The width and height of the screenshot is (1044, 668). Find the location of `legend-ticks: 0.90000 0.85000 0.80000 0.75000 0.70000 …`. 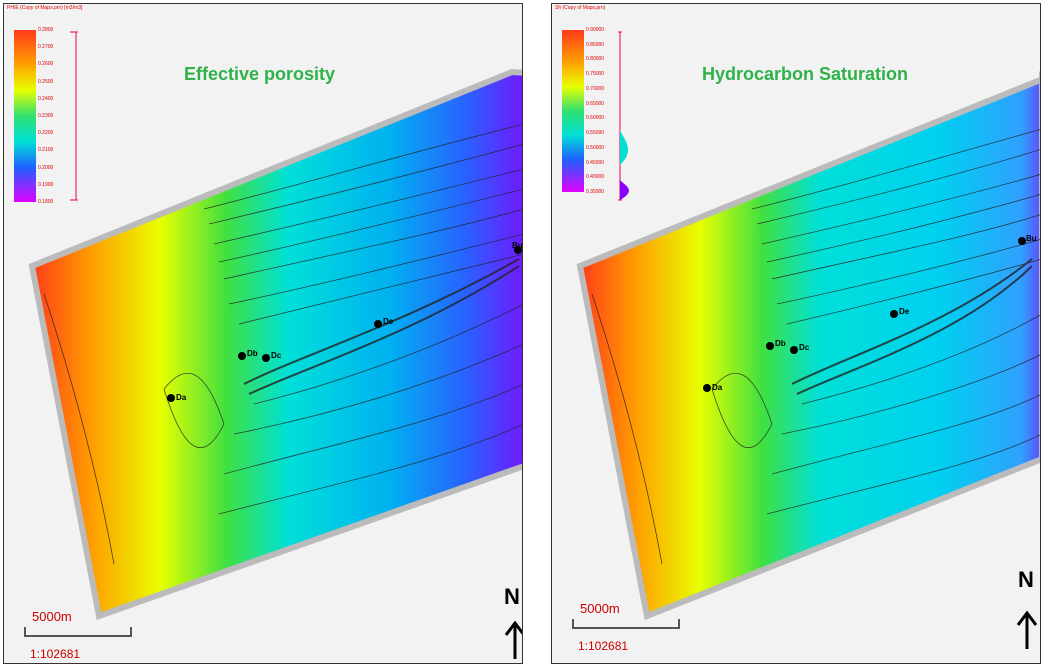

legend-ticks: 0.90000 0.85000 0.80000 0.75000 0.70000 … is located at coordinates (595, 111).